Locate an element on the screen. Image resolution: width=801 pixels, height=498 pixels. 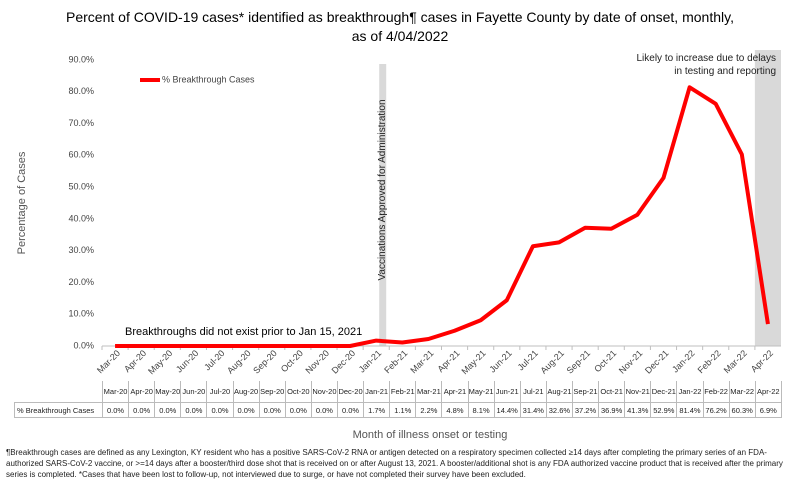
table-value: 14.4% is located at coordinates (507, 410).